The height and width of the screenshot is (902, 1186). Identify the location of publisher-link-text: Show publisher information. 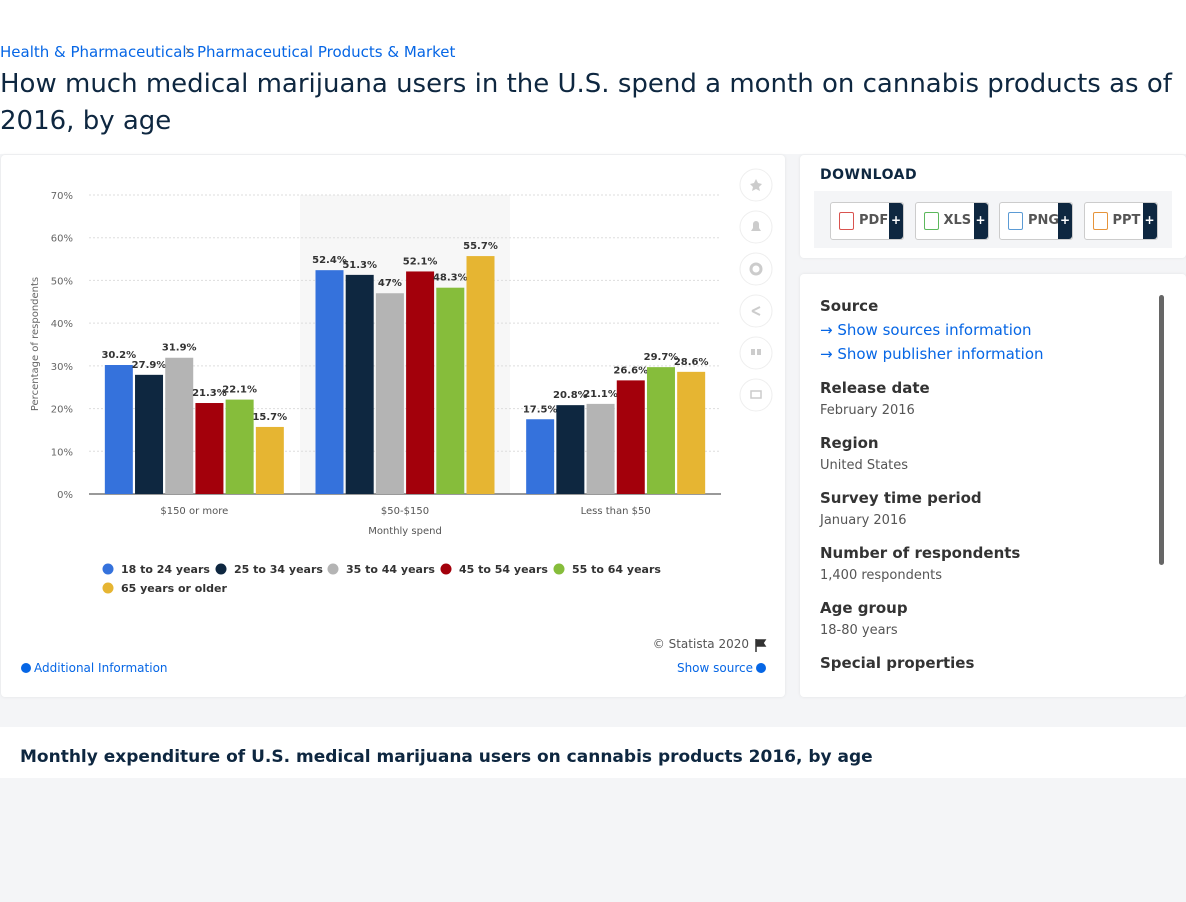
(940, 354).